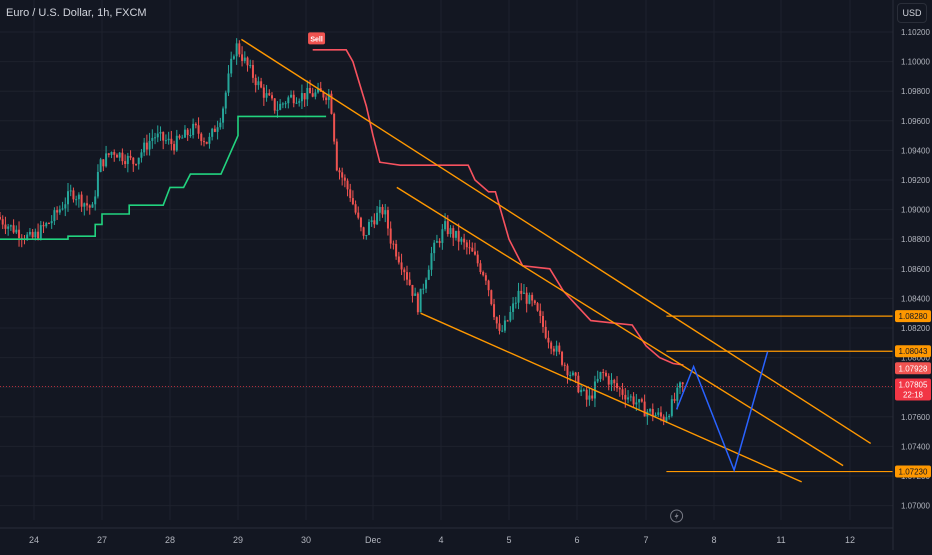 The width and height of the screenshot is (932, 555). What do you see at coordinates (677, 516) in the screenshot?
I see `lightning-icon` at bounding box center [677, 516].